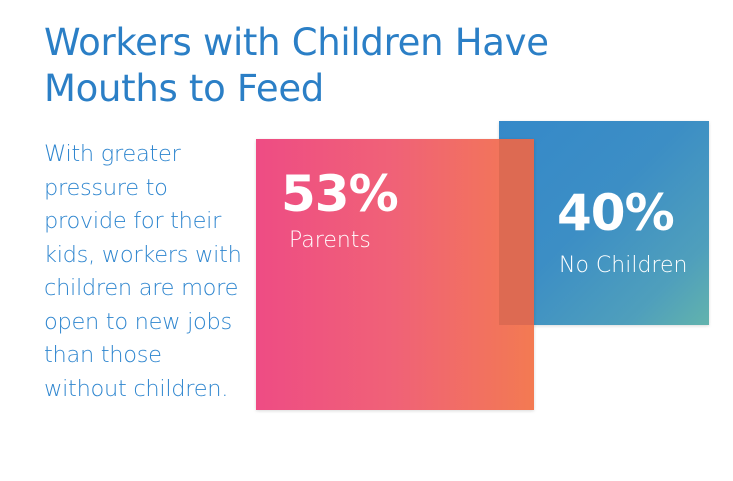  I want to click on no-children-square, so click(604, 223).